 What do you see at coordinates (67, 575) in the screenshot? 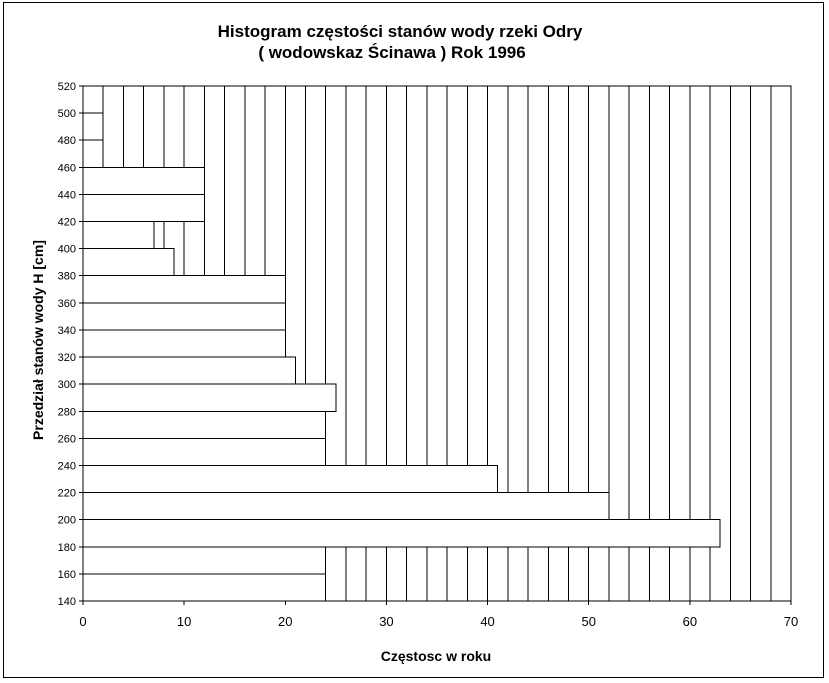
I see `y-tick-label-160: 160` at bounding box center [67, 575].